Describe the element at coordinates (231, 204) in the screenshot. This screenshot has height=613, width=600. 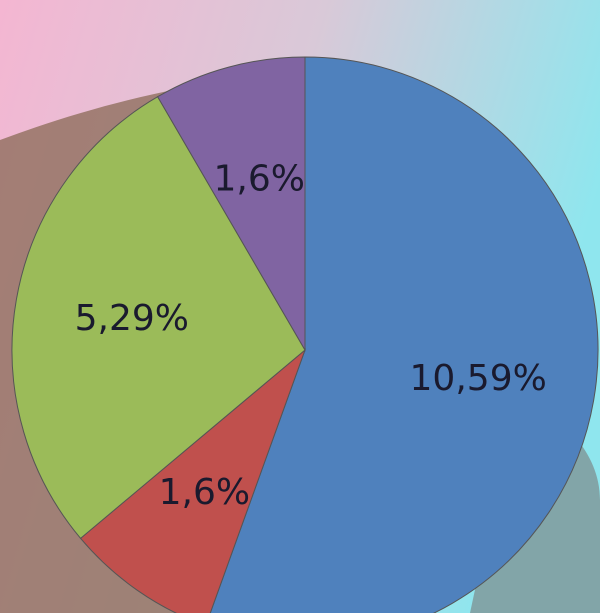
I see `pie-slice` at that location.